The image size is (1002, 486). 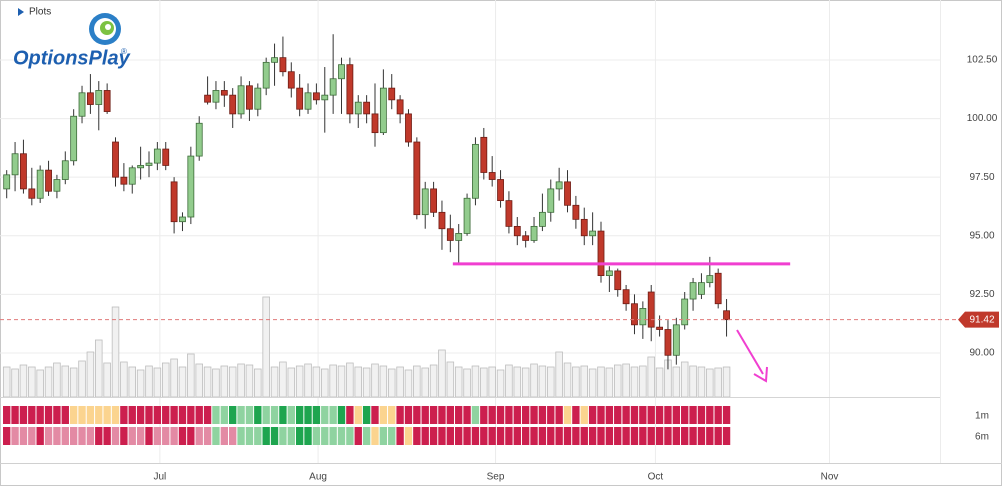 I want to click on panel-label: Plots, so click(x=40, y=12).